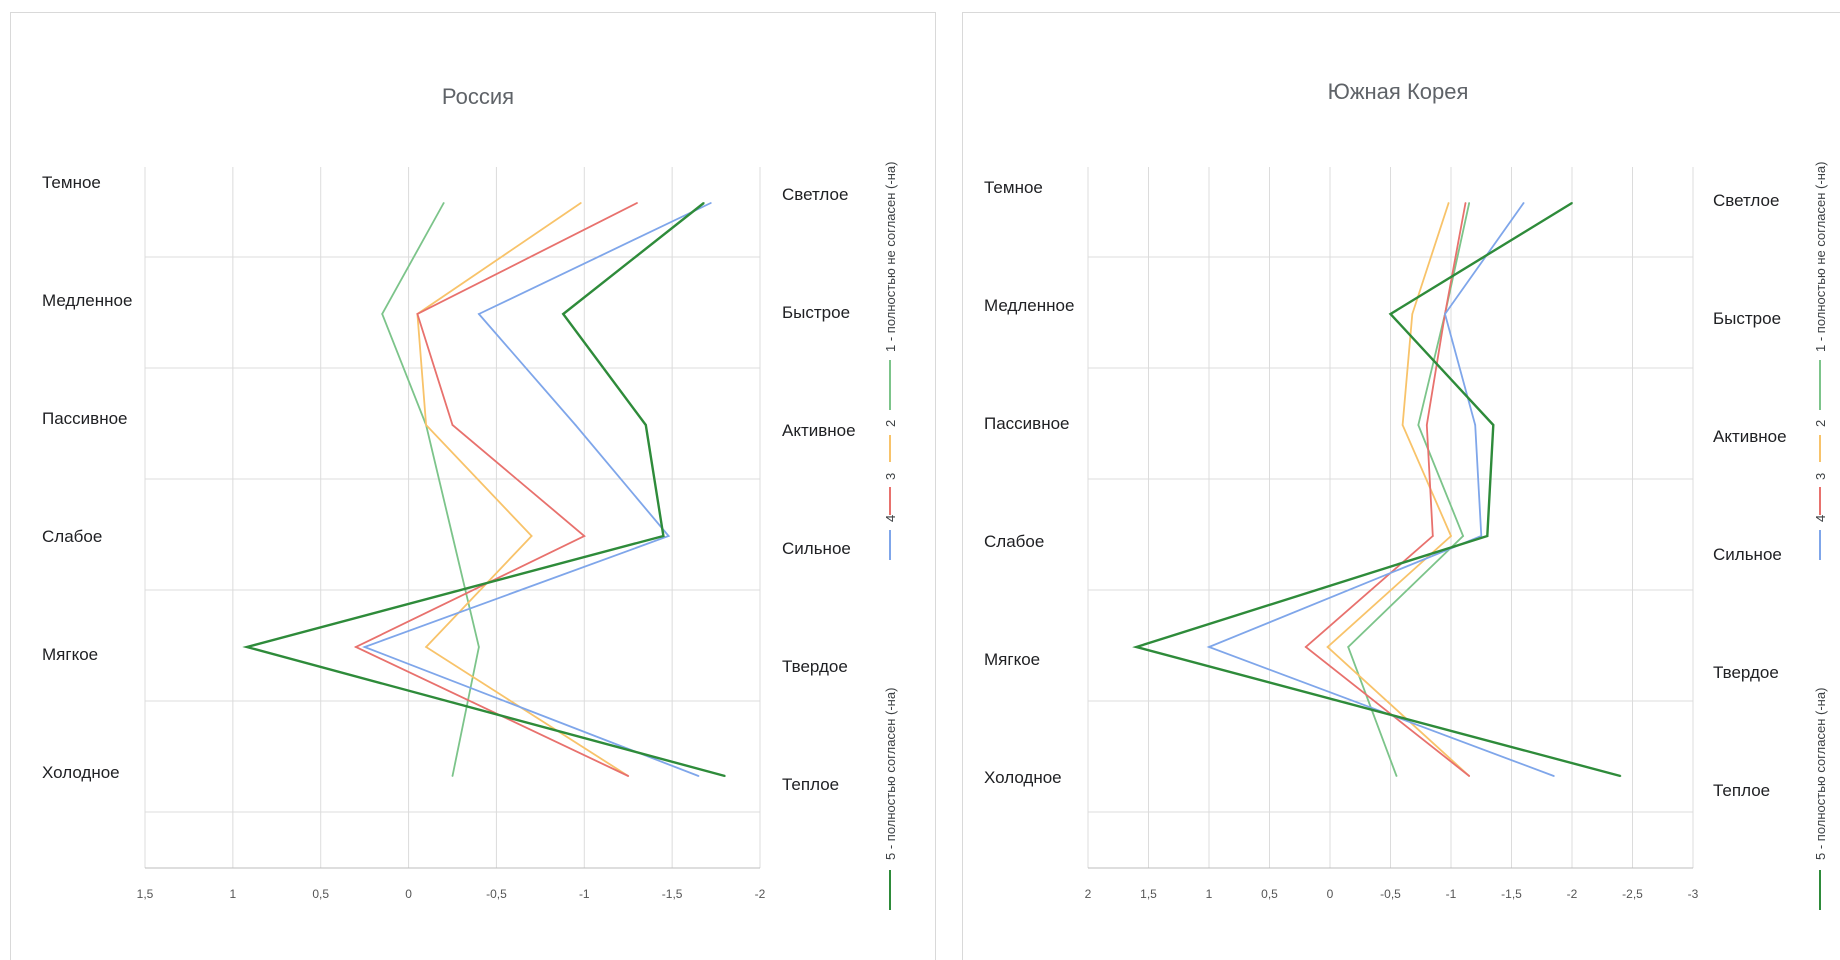 This screenshot has width=1840, height=960. Describe the element at coordinates (1820, 476) in the screenshot. I see `legend-label: 3` at that location.